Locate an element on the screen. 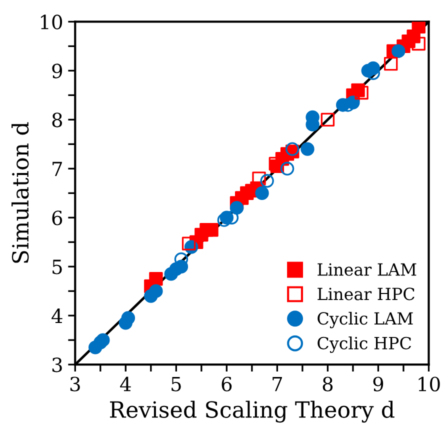 This screenshot has height=434, width=442. x-tick-label: 7 is located at coordinates (277, 384).